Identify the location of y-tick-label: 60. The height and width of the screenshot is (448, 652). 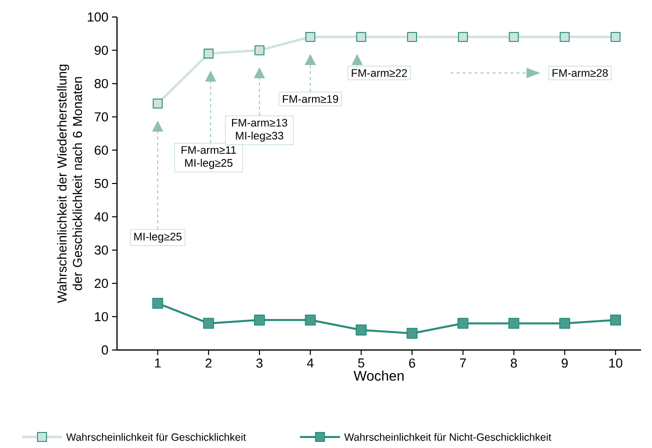
(101, 150).